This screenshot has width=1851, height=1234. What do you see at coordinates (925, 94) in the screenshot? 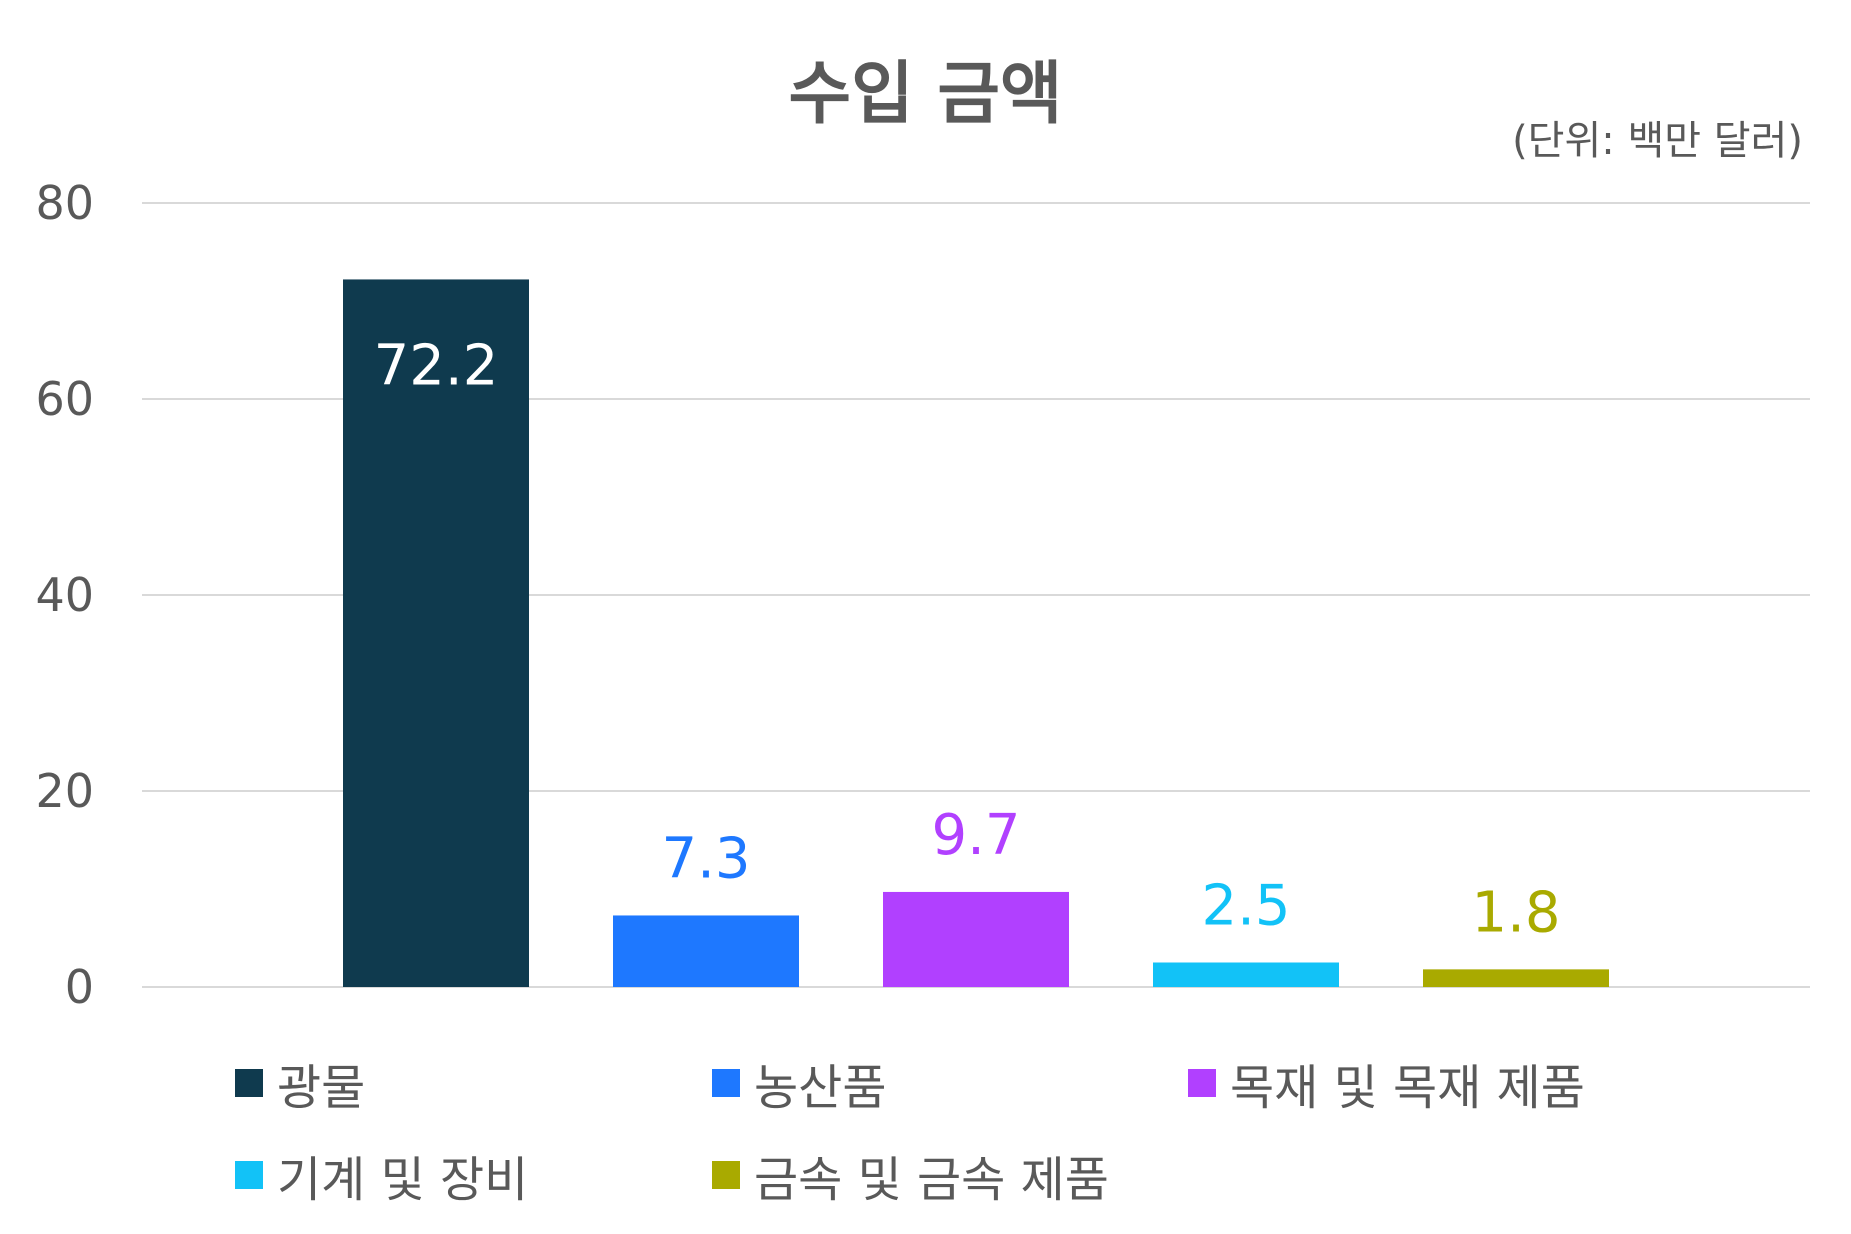
I see `chart-title: 수입 금액` at bounding box center [925, 94].